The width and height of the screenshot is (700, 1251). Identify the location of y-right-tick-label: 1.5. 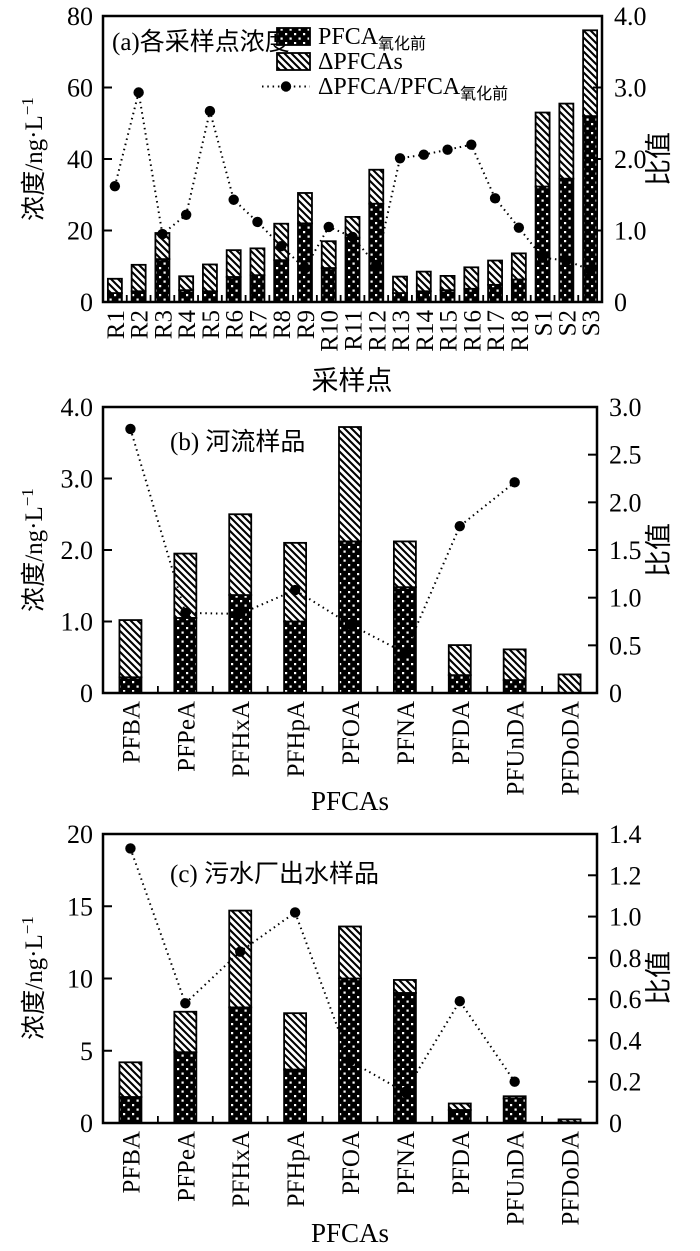
(625, 550).